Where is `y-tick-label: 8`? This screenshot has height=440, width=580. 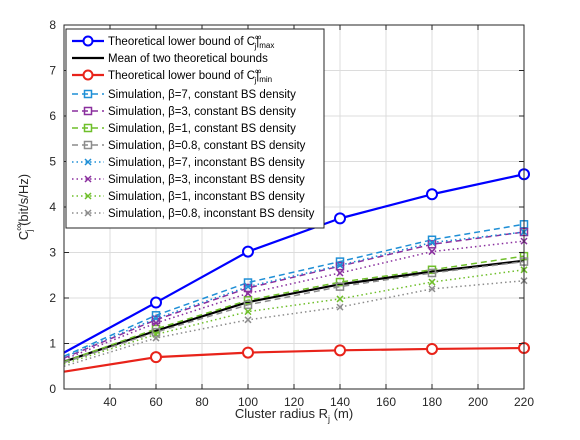
y-tick-label: 8 is located at coordinates (52, 25).